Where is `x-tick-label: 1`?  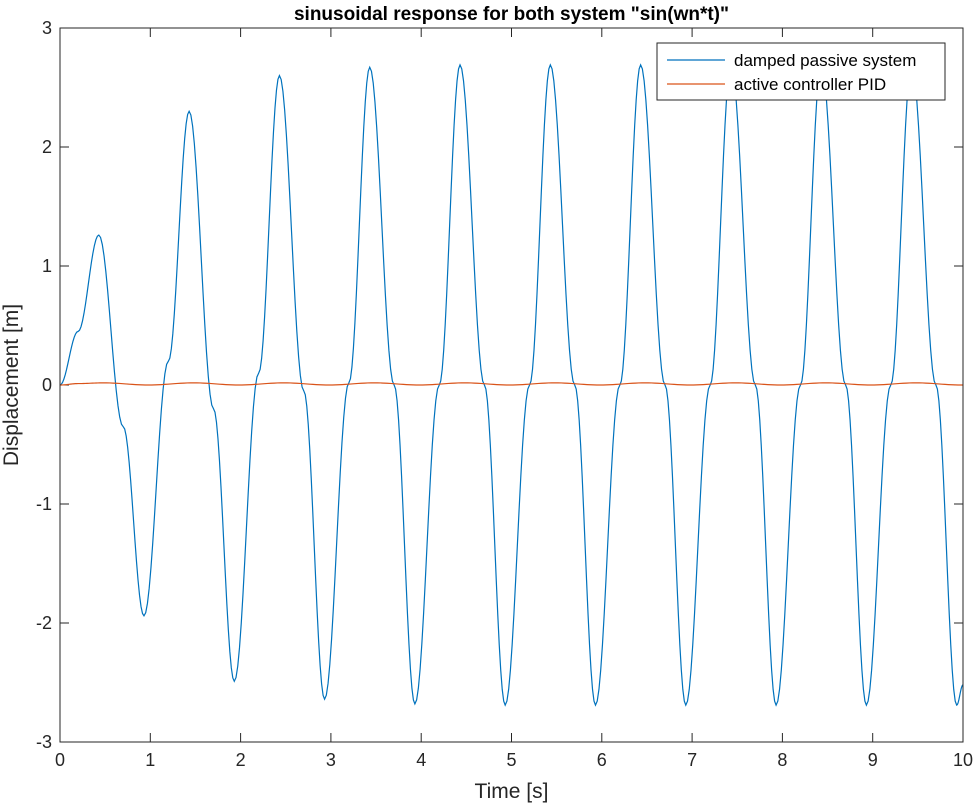 x-tick-label: 1 is located at coordinates (150, 760).